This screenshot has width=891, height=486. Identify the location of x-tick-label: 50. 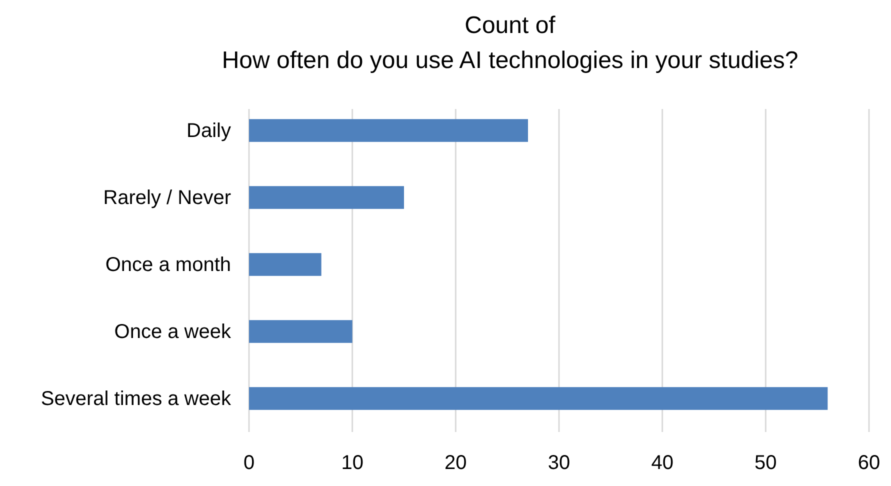
(765, 463).